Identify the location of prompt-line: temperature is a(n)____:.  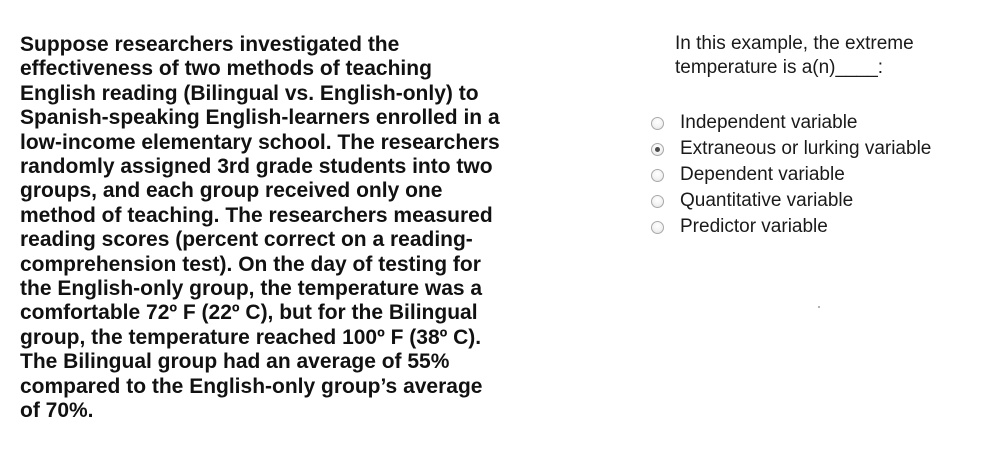
(779, 67).